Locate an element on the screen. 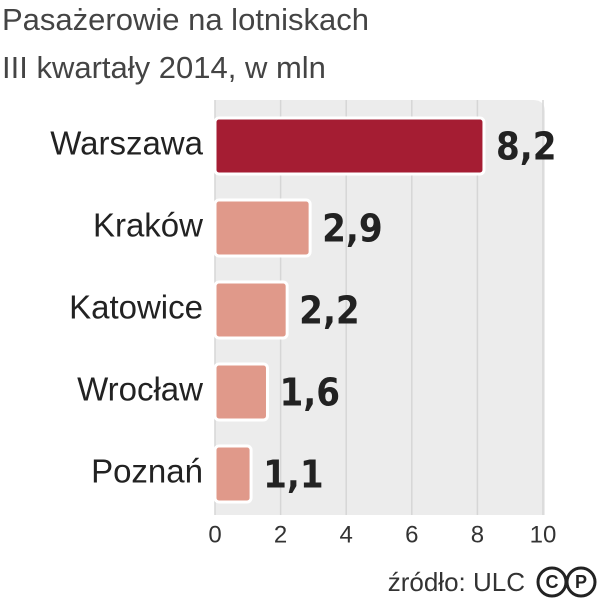 The height and width of the screenshot is (604, 598). x-tick-label: 4 is located at coordinates (346, 534).